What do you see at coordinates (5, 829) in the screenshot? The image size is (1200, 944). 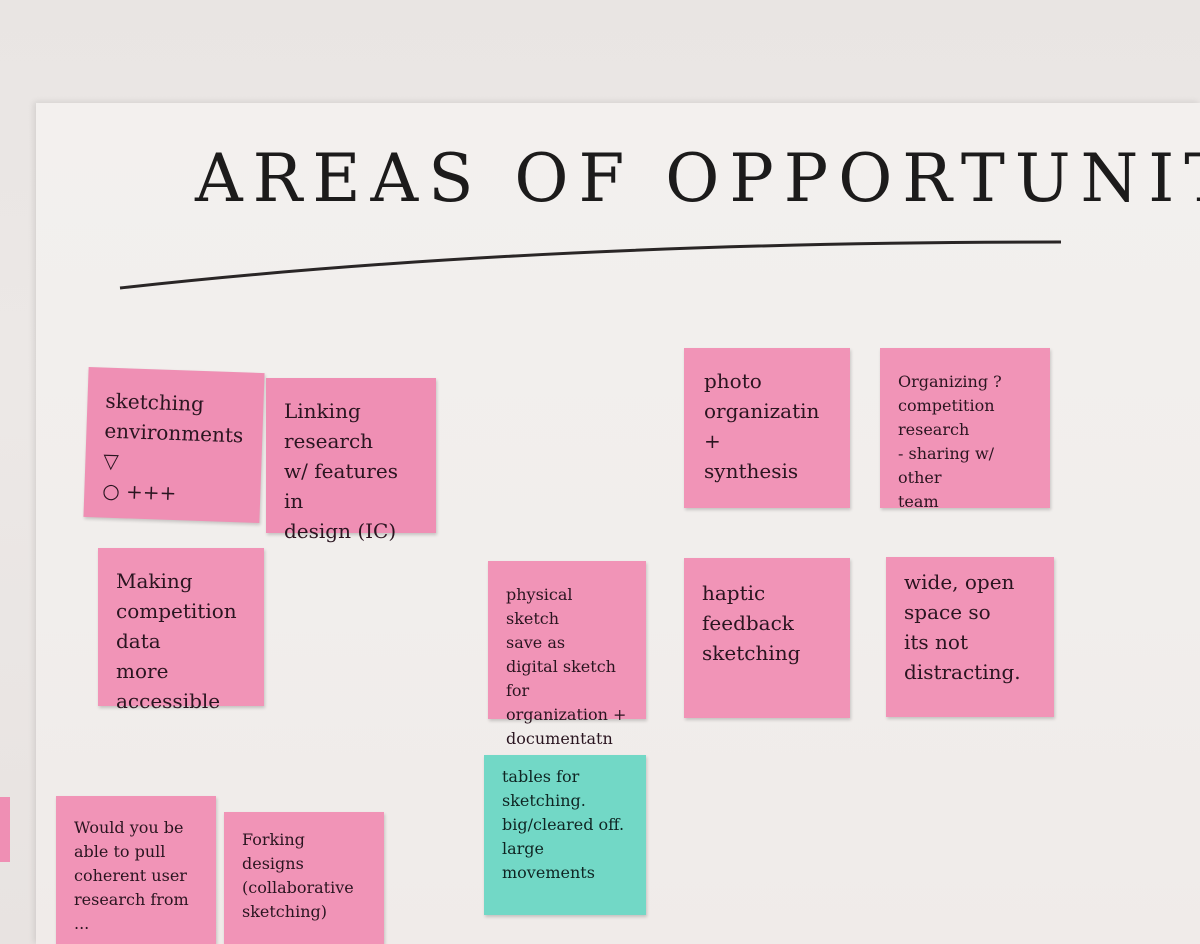 I see `partial-sticky-note-left-edge` at bounding box center [5, 829].